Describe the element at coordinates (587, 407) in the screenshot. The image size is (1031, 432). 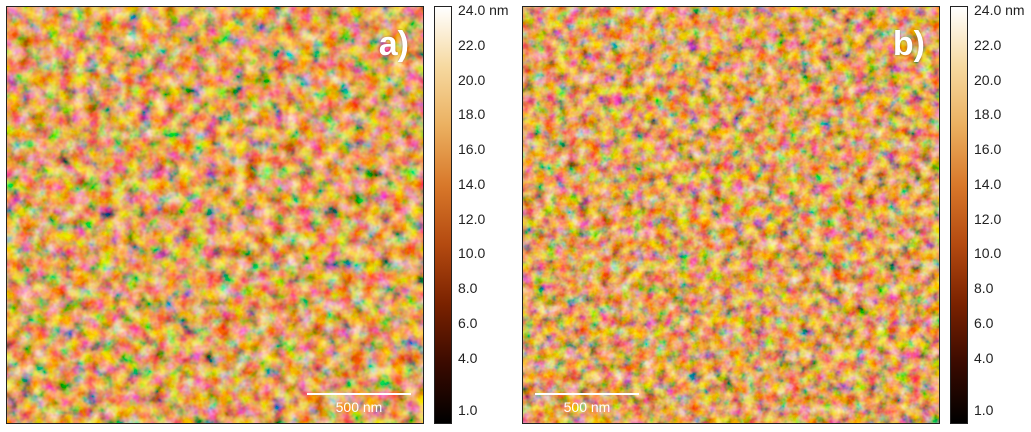
I see `scale-bar-label-b: 500 nm` at that location.